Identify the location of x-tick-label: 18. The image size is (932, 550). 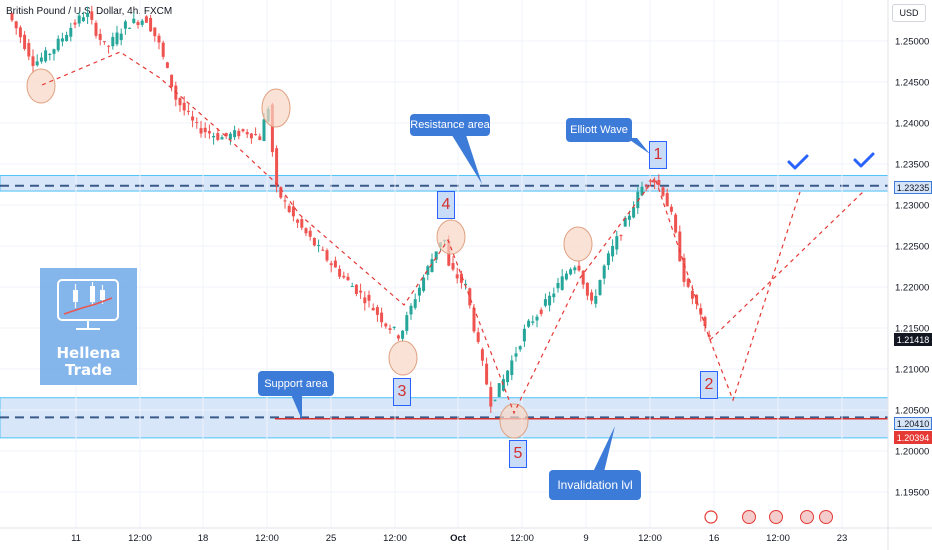
(203, 538).